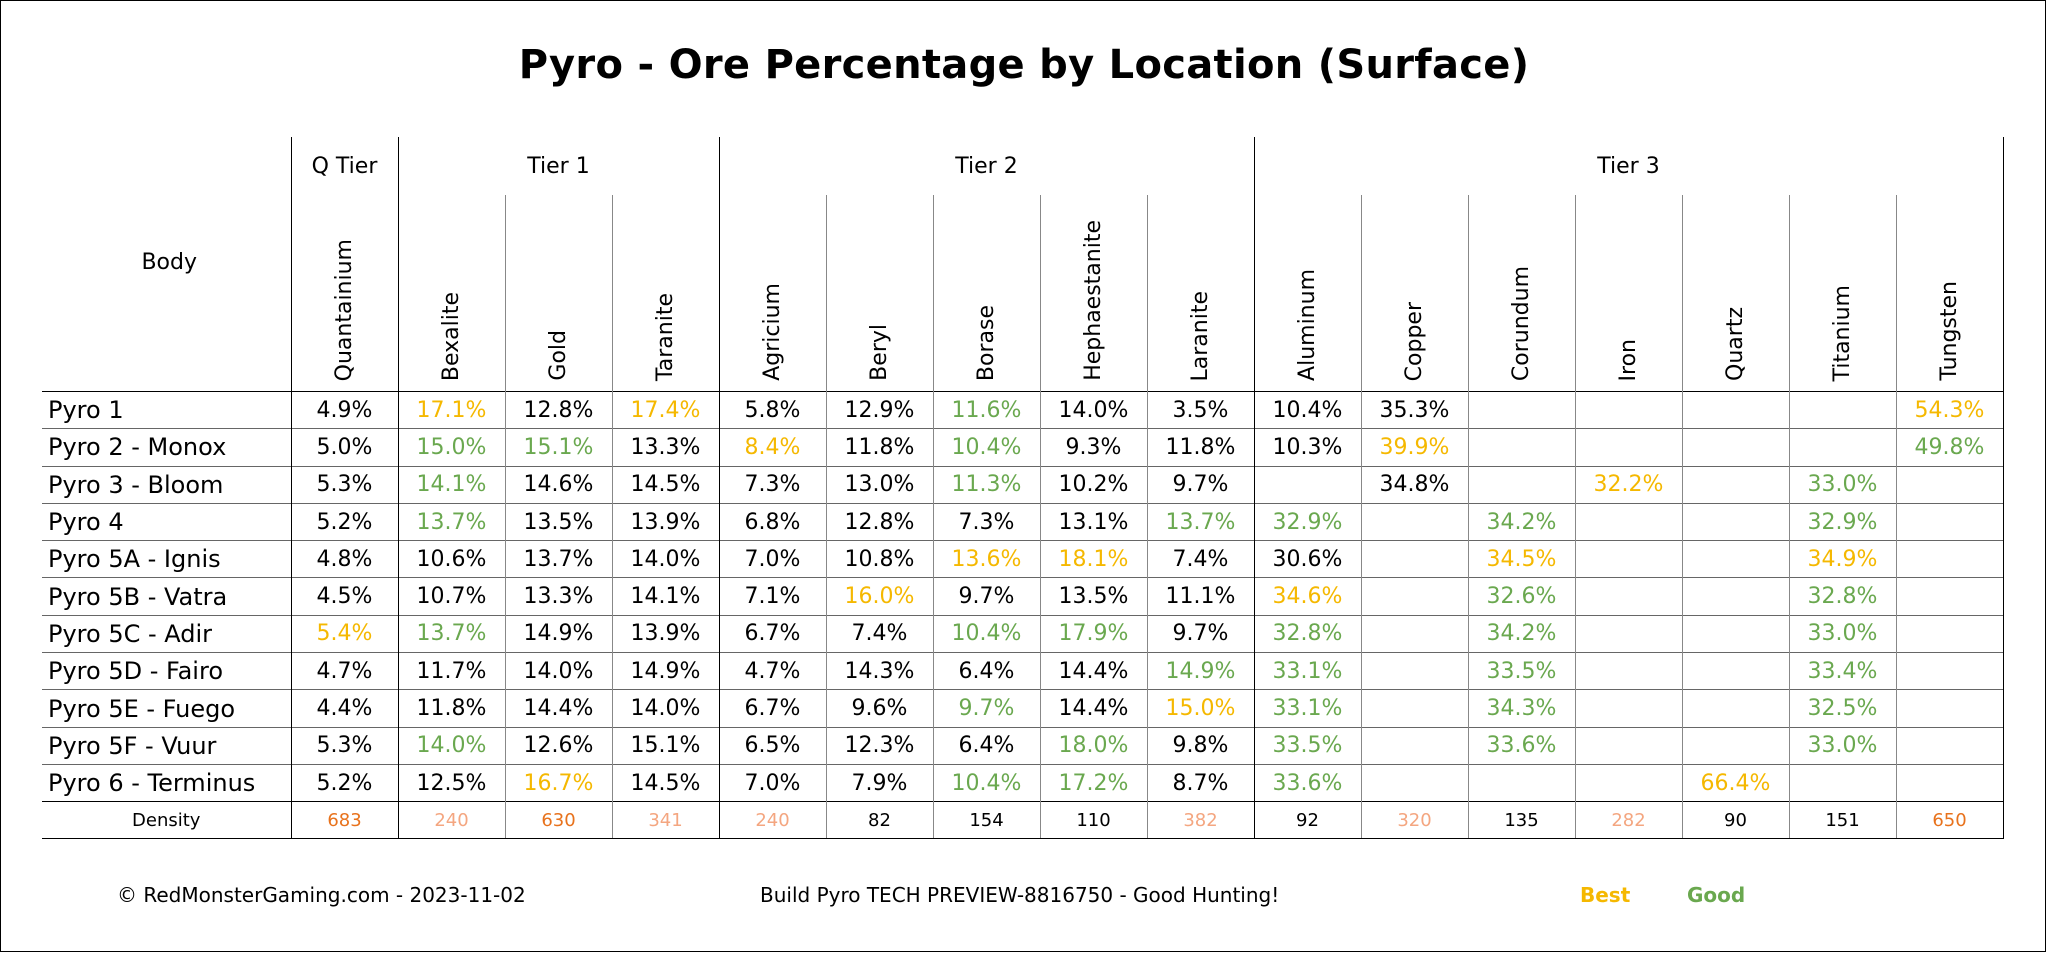 This screenshot has width=2048, height=954. I want to click on ore-header-borase: Borase, so click(986, 293).